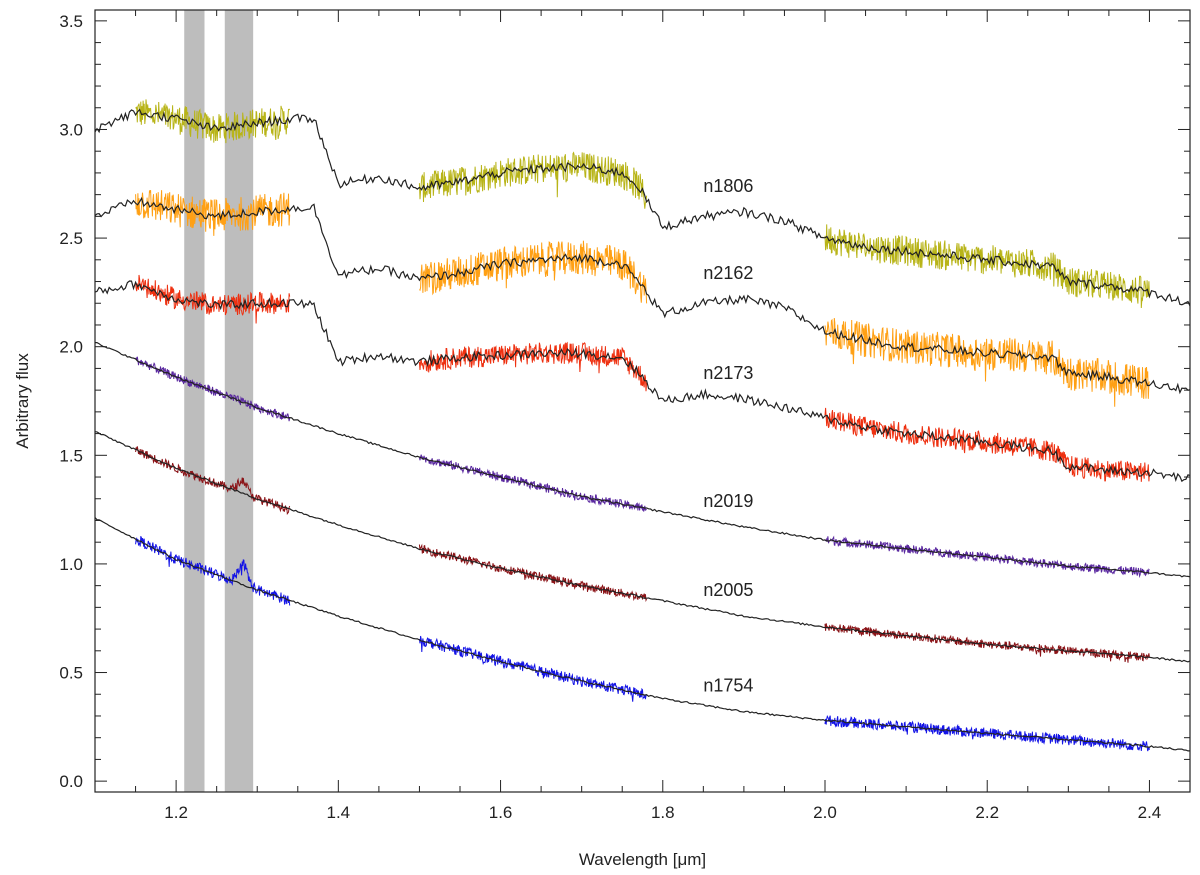 The width and height of the screenshot is (1200, 875). Describe the element at coordinates (71, 129) in the screenshot. I see `y-tick-label: 3.0` at that location.